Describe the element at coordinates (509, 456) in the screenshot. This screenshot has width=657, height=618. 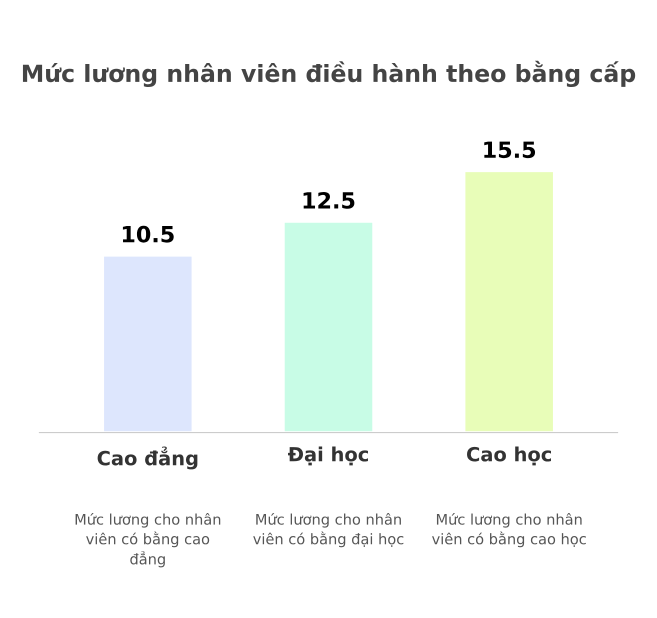
I see `x-tick-label: Cao học` at that location.